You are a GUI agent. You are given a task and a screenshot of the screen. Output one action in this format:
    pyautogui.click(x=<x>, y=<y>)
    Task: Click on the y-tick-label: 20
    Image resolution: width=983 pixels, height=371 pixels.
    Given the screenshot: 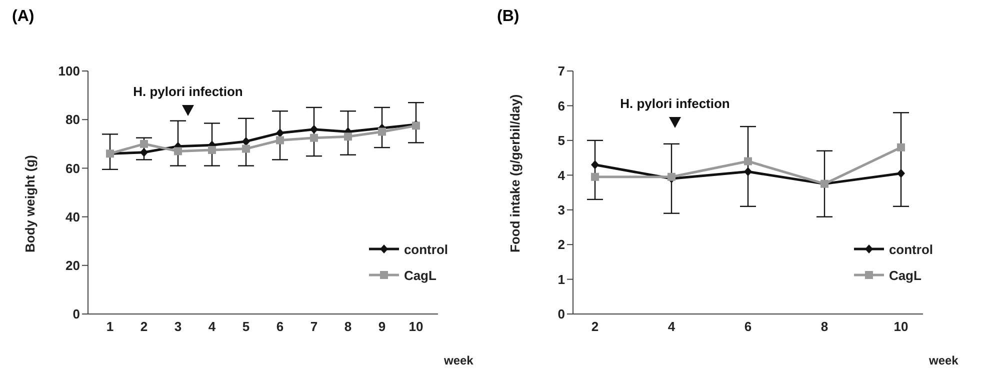 What is the action you would take?
    pyautogui.click(x=73, y=266)
    